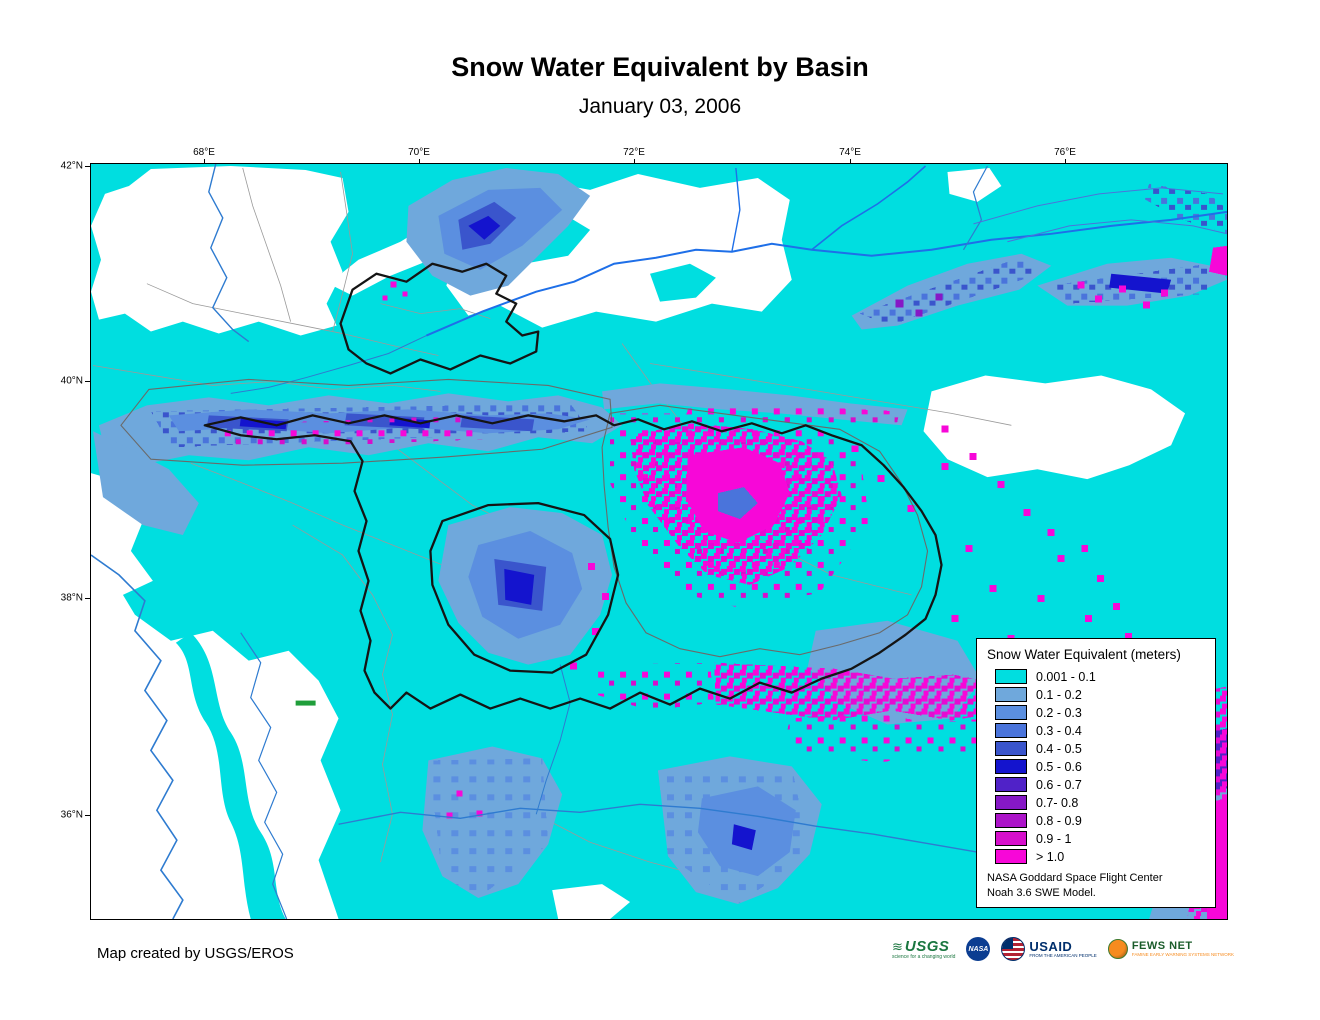 The width and height of the screenshot is (1320, 1020). Describe the element at coordinates (71, 381) in the screenshot. I see `y-tick-label: 40°N` at that location.